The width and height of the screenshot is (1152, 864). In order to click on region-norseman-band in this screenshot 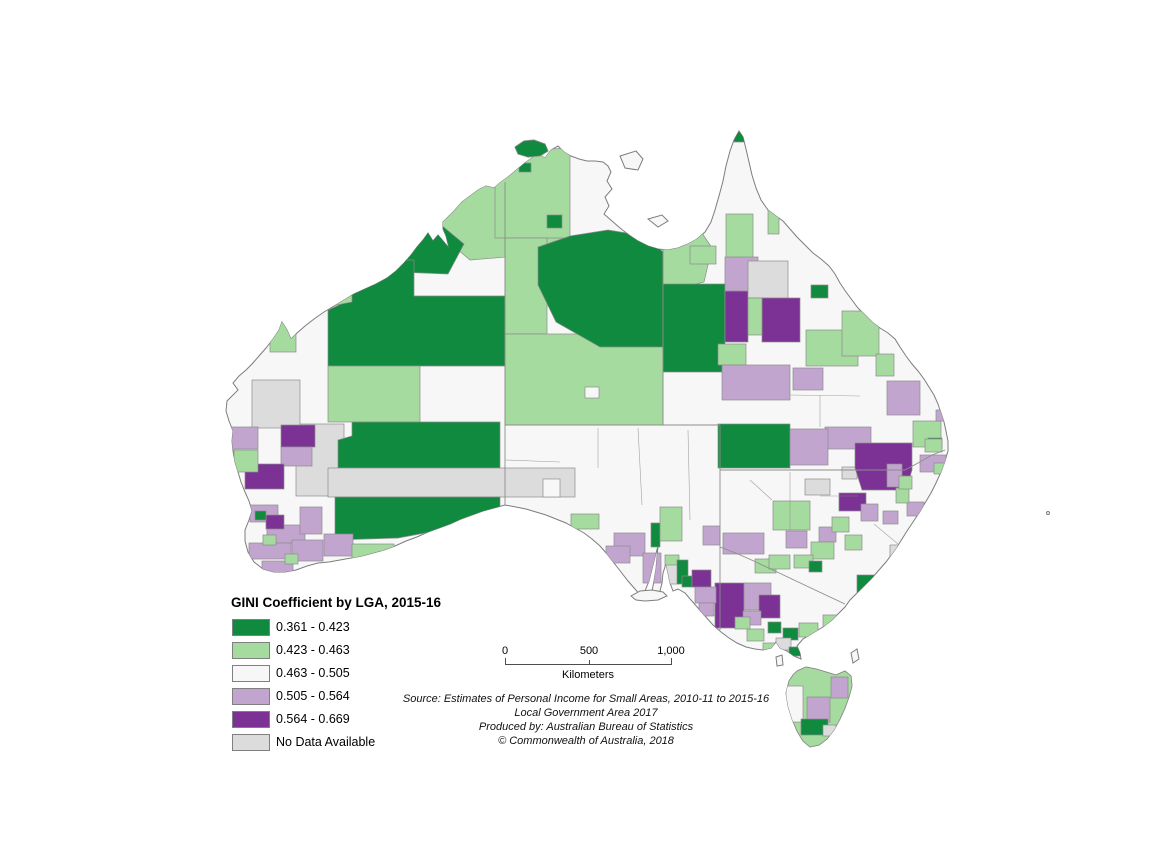, I will do `click(417, 518)`.